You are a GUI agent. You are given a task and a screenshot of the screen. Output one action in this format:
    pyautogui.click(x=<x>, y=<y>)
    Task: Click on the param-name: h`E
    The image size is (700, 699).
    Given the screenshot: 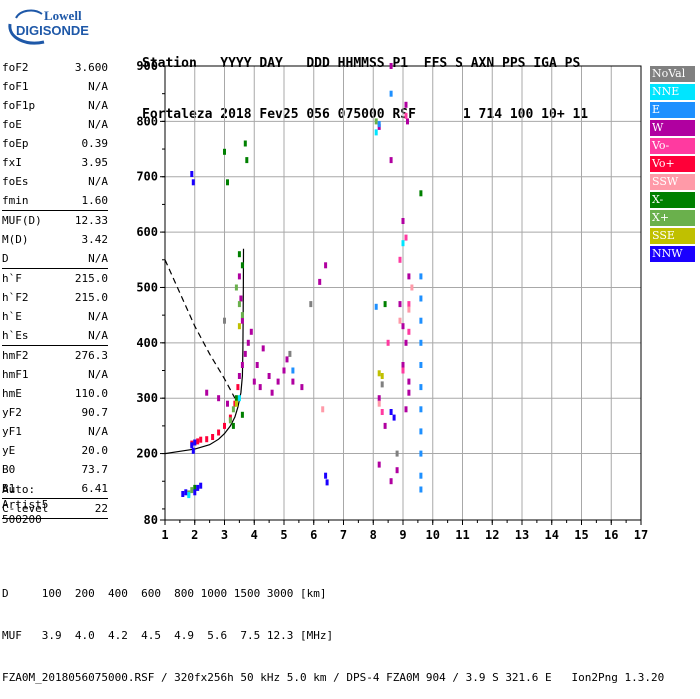 What is the action you would take?
    pyautogui.click(x=12, y=316)
    